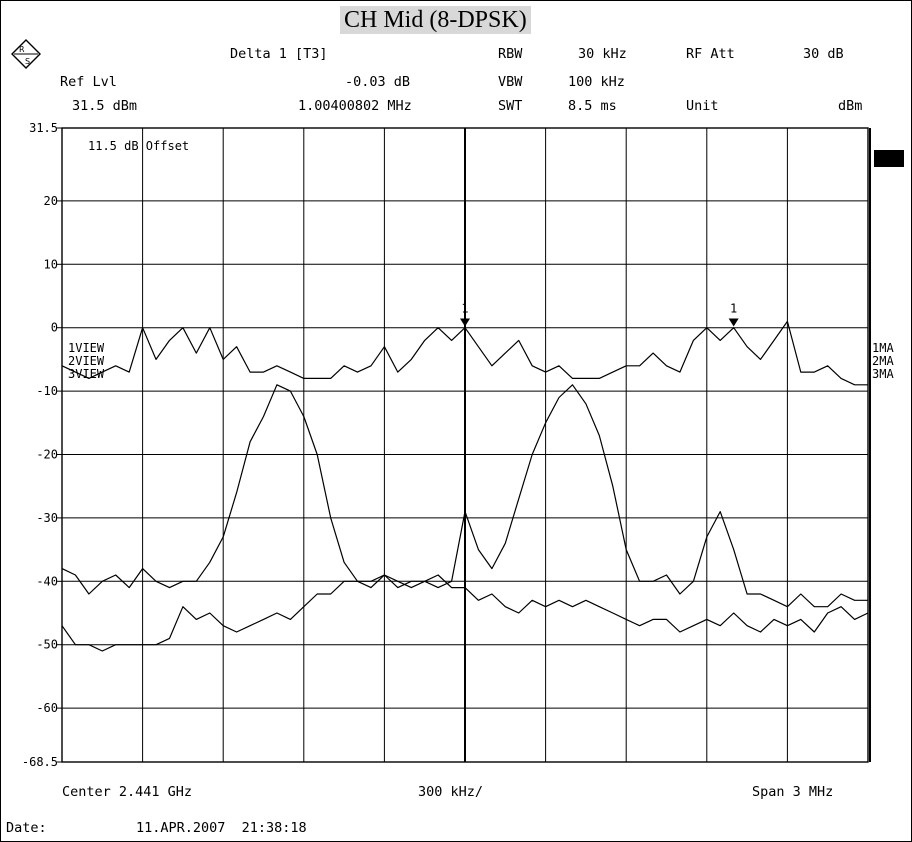 Image resolution: width=912 pixels, height=842 pixels. Describe the element at coordinates (127, 792) in the screenshot. I see `center-frequency: Center 2.441 GHz` at that location.